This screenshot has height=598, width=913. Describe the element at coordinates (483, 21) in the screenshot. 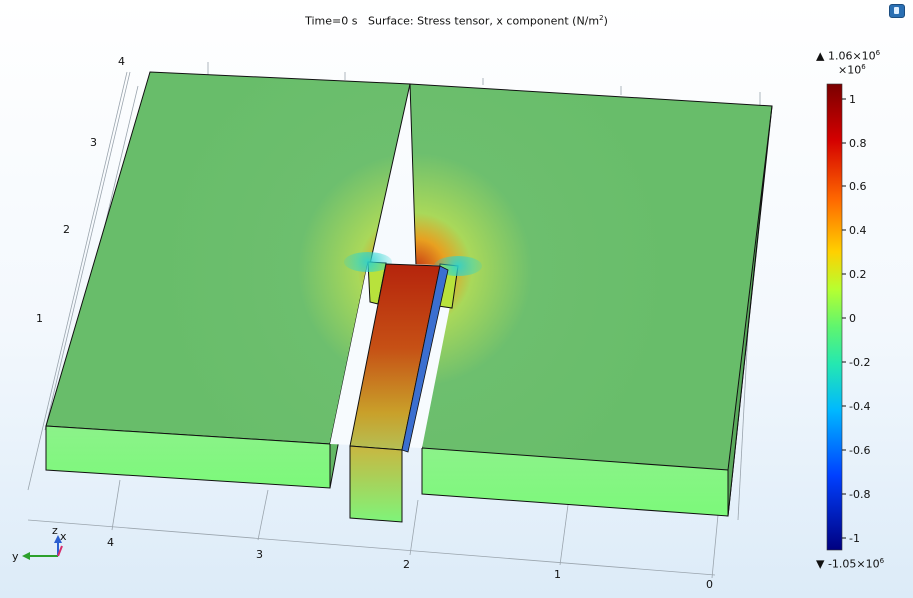

I see `surface-label: Surface: Stress tensor, x component (N/m` at that location.